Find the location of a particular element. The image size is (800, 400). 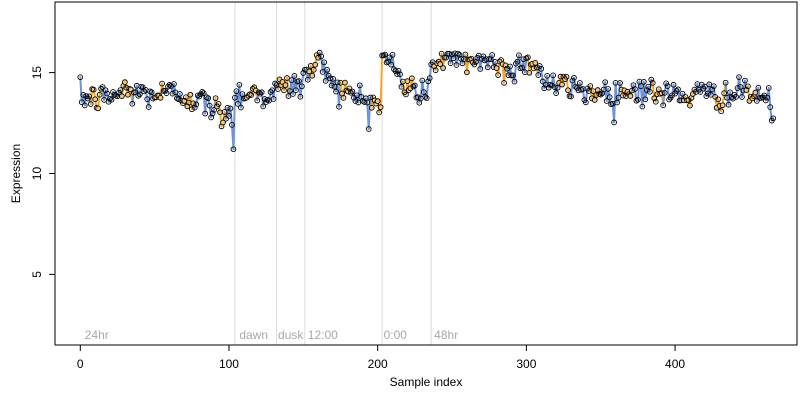

x-axis: 0 100 200 300 400 is located at coordinates (381, 358).